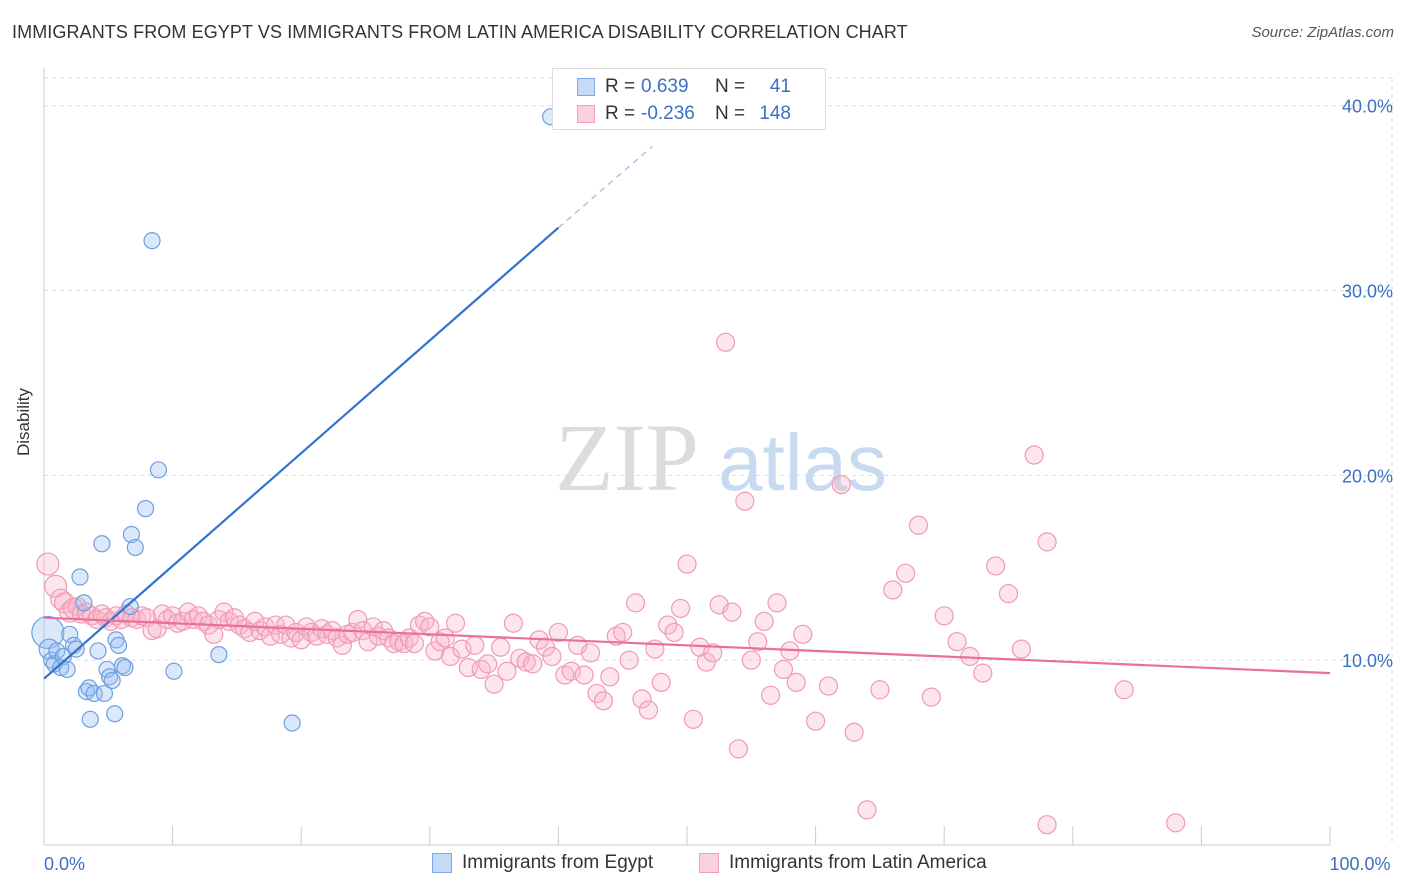  What do you see at coordinates (586, 87) in the screenshot?
I see `legend-swatch-egypt` at bounding box center [586, 87].